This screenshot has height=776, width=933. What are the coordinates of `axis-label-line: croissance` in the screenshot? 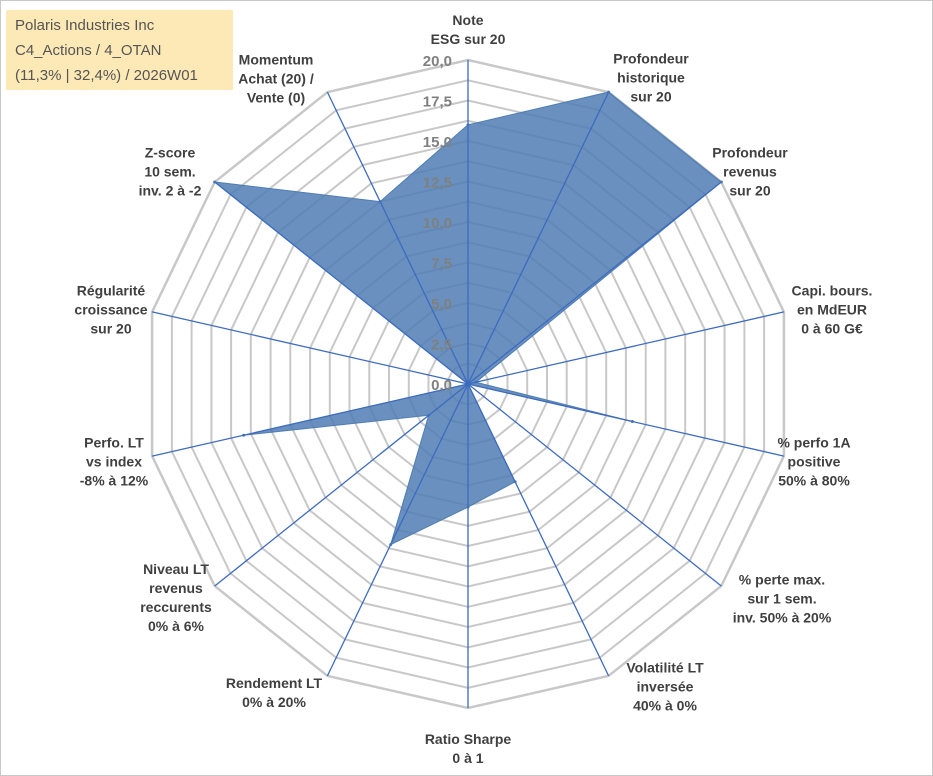 It's located at (111, 309).